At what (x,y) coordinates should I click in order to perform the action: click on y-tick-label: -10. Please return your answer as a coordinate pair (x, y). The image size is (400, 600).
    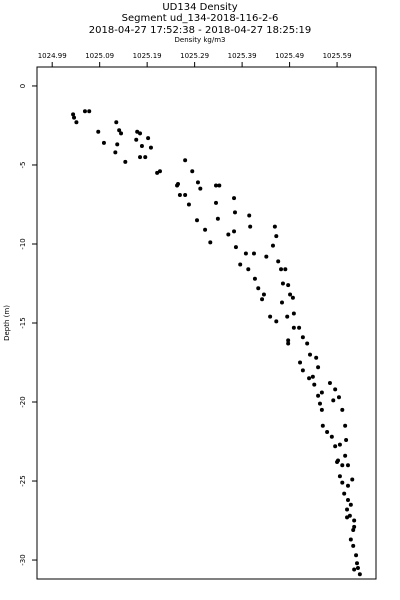
    Looking at the image, I should click on (23, 243).